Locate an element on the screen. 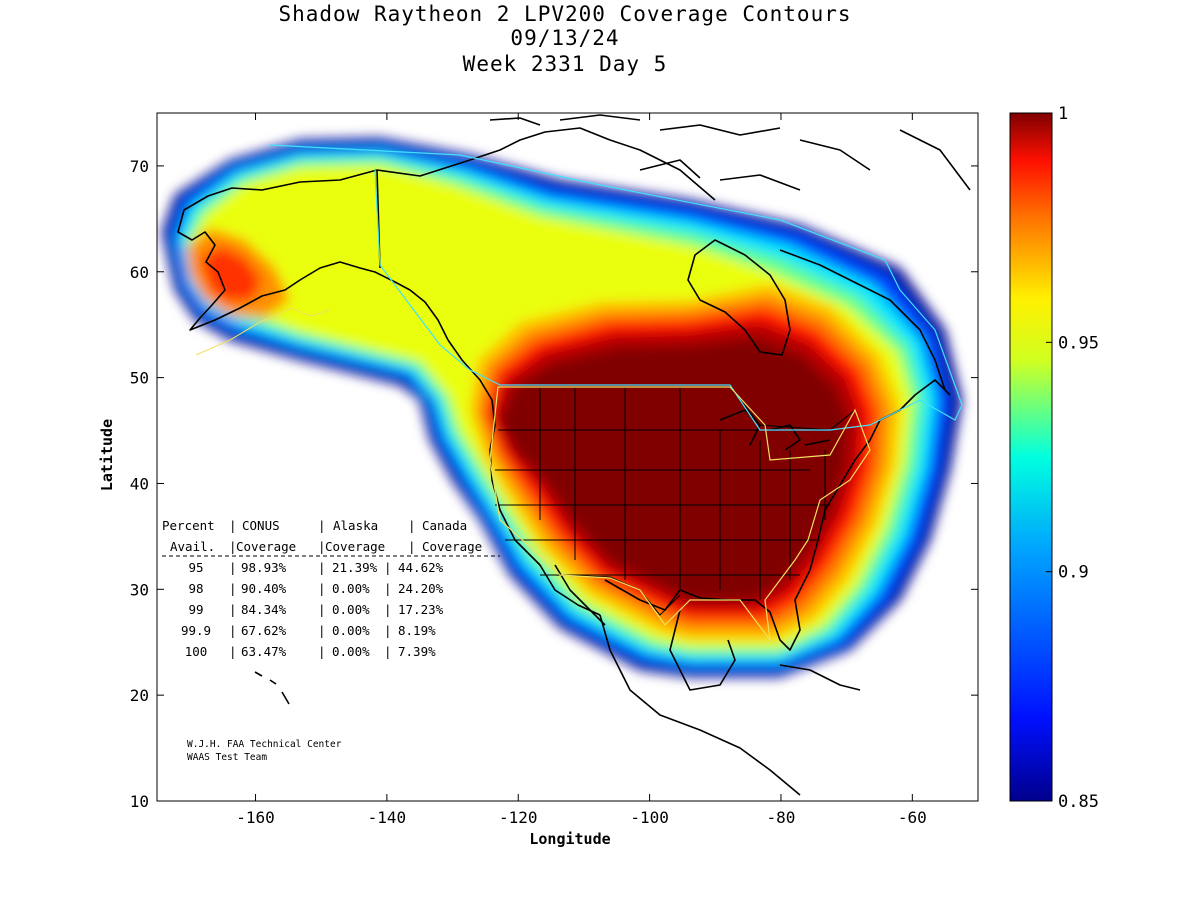 This screenshot has height=900, width=1200. state-lines-horizontal is located at coordinates (662, 502).